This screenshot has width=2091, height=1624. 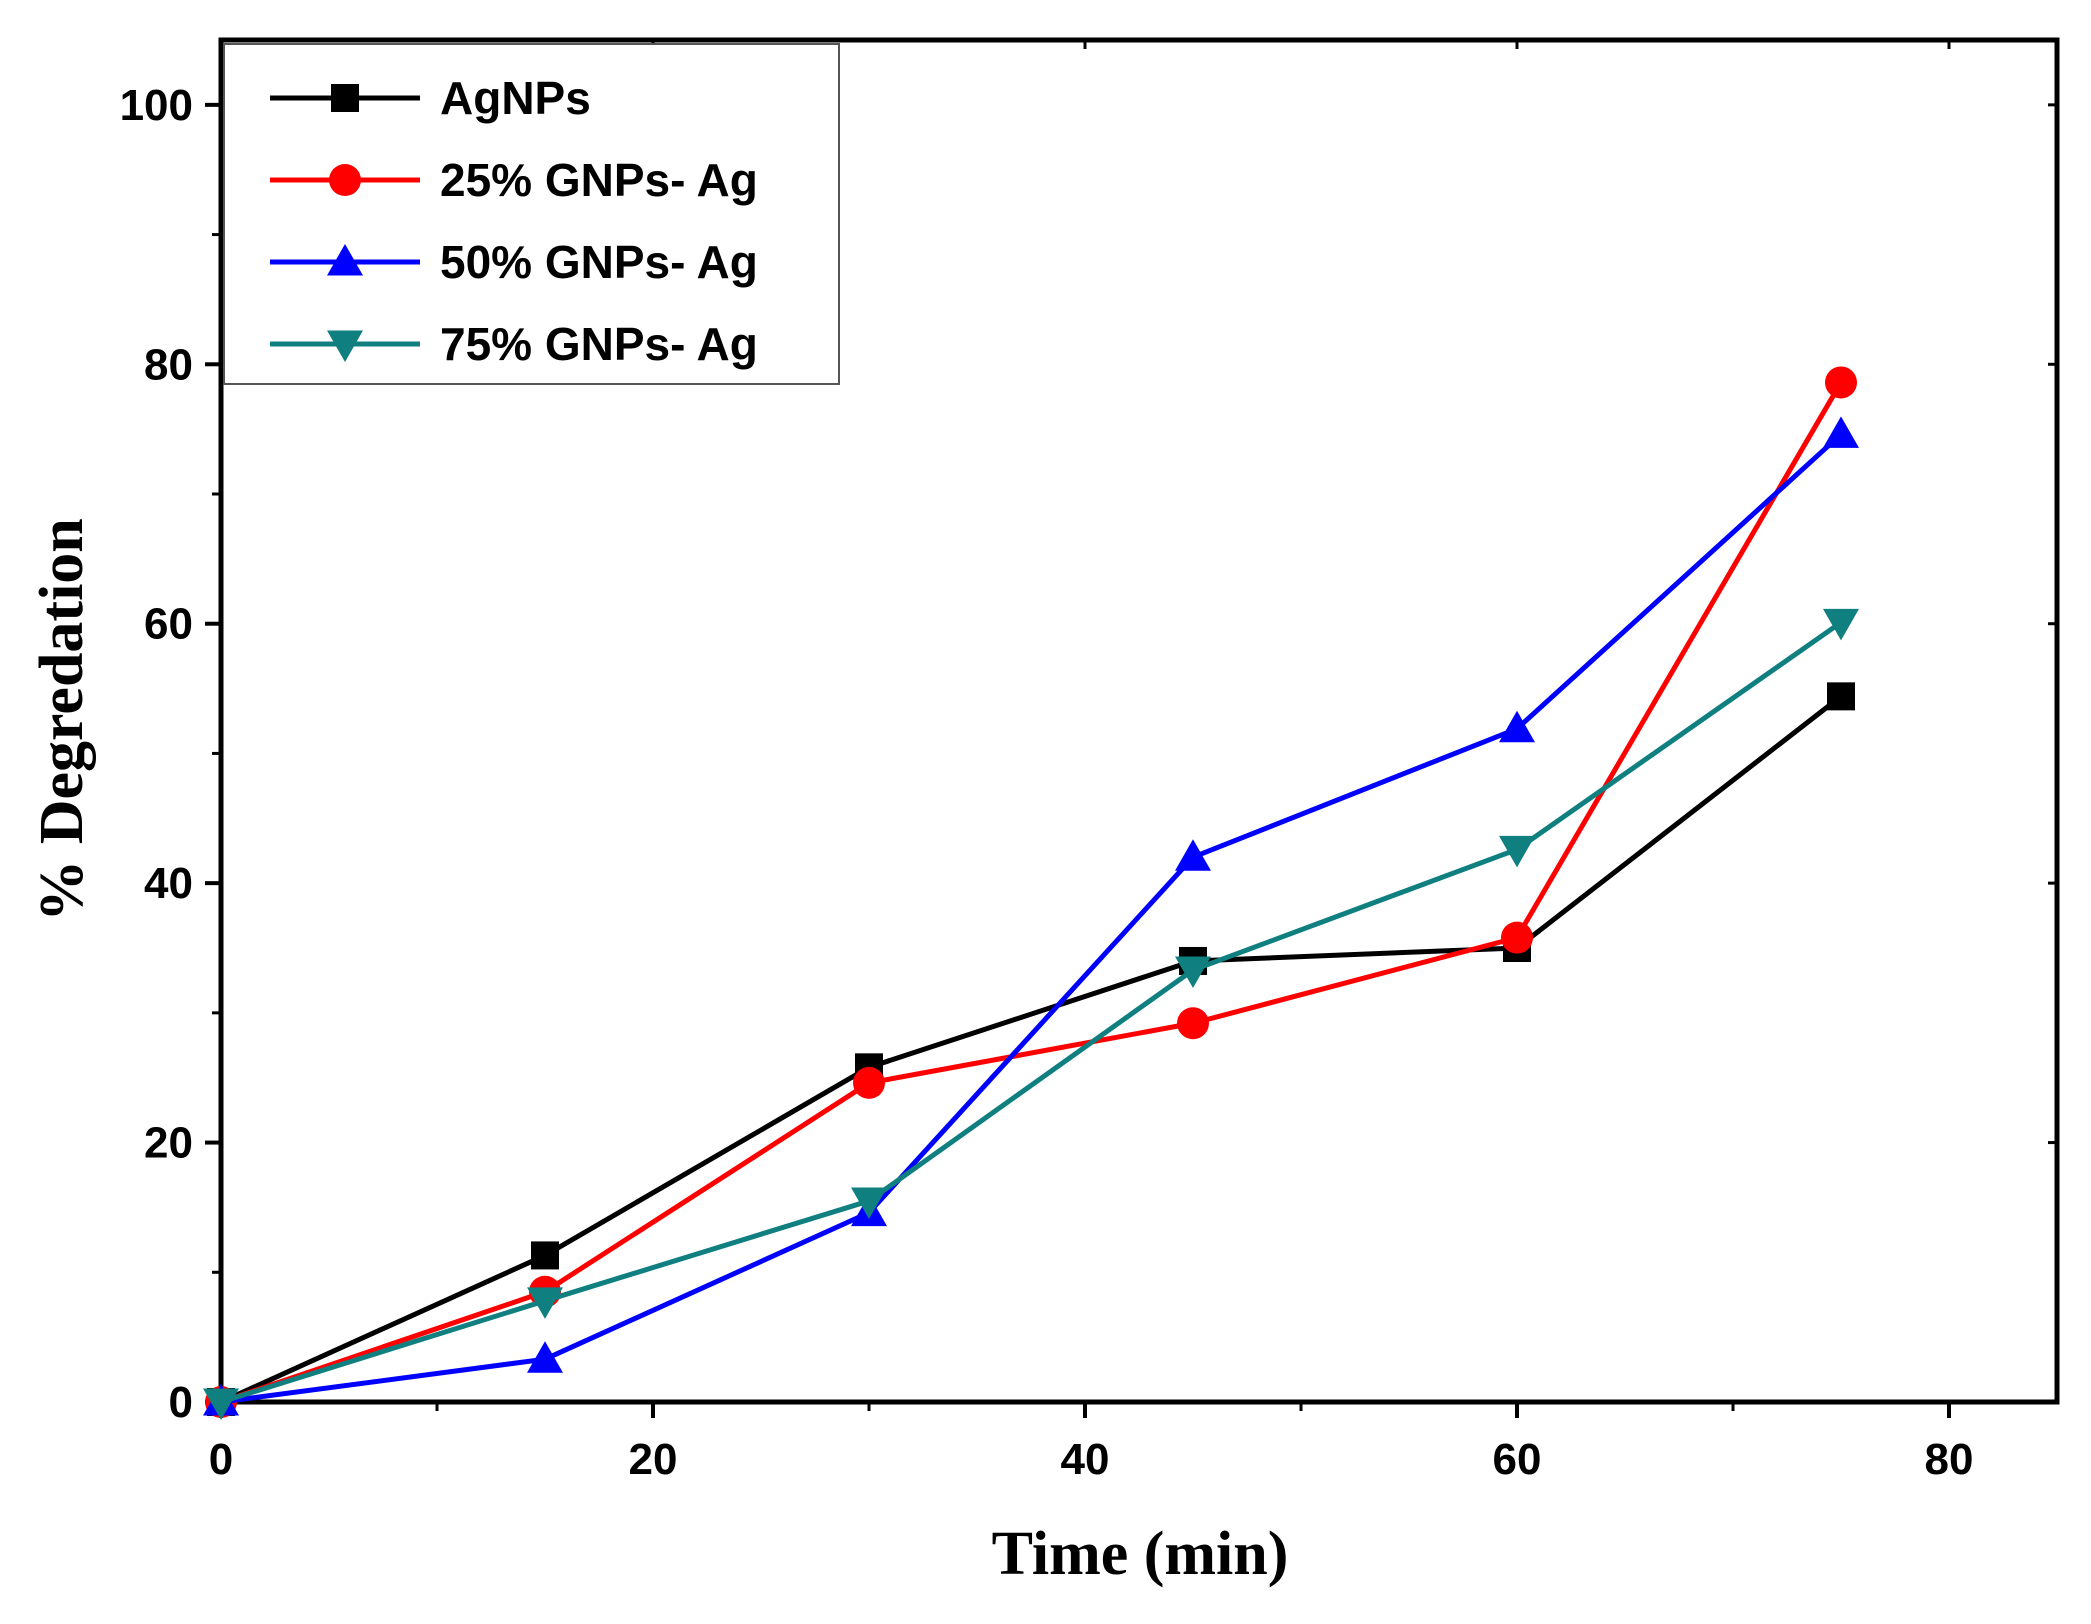 I want to click on x-tick-label: 0, so click(x=221, y=1459).